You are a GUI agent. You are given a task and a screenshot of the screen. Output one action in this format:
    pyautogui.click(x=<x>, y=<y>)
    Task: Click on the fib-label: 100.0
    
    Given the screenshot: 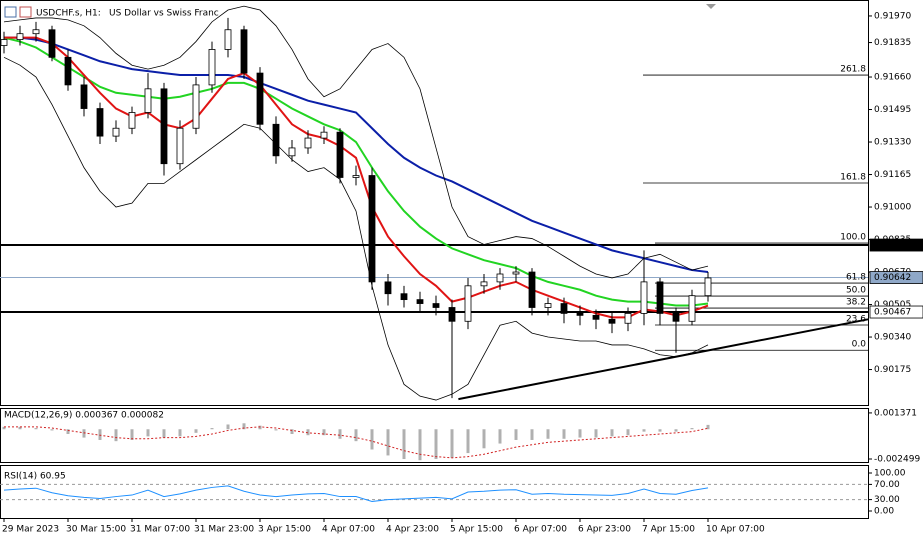 What is the action you would take?
    pyautogui.click(x=853, y=238)
    